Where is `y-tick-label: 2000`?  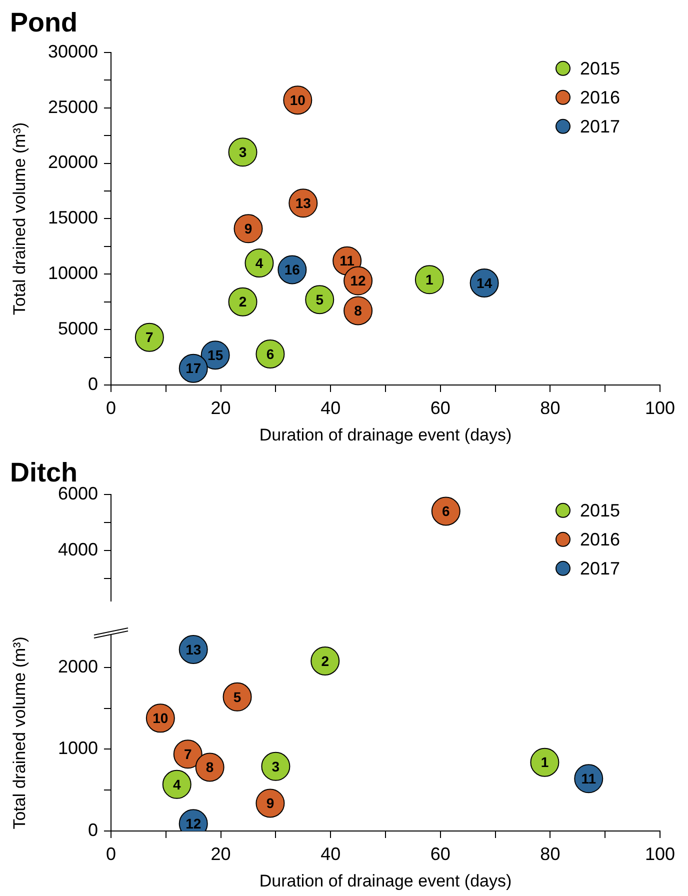 y-tick-label: 2000 is located at coordinates (78, 666).